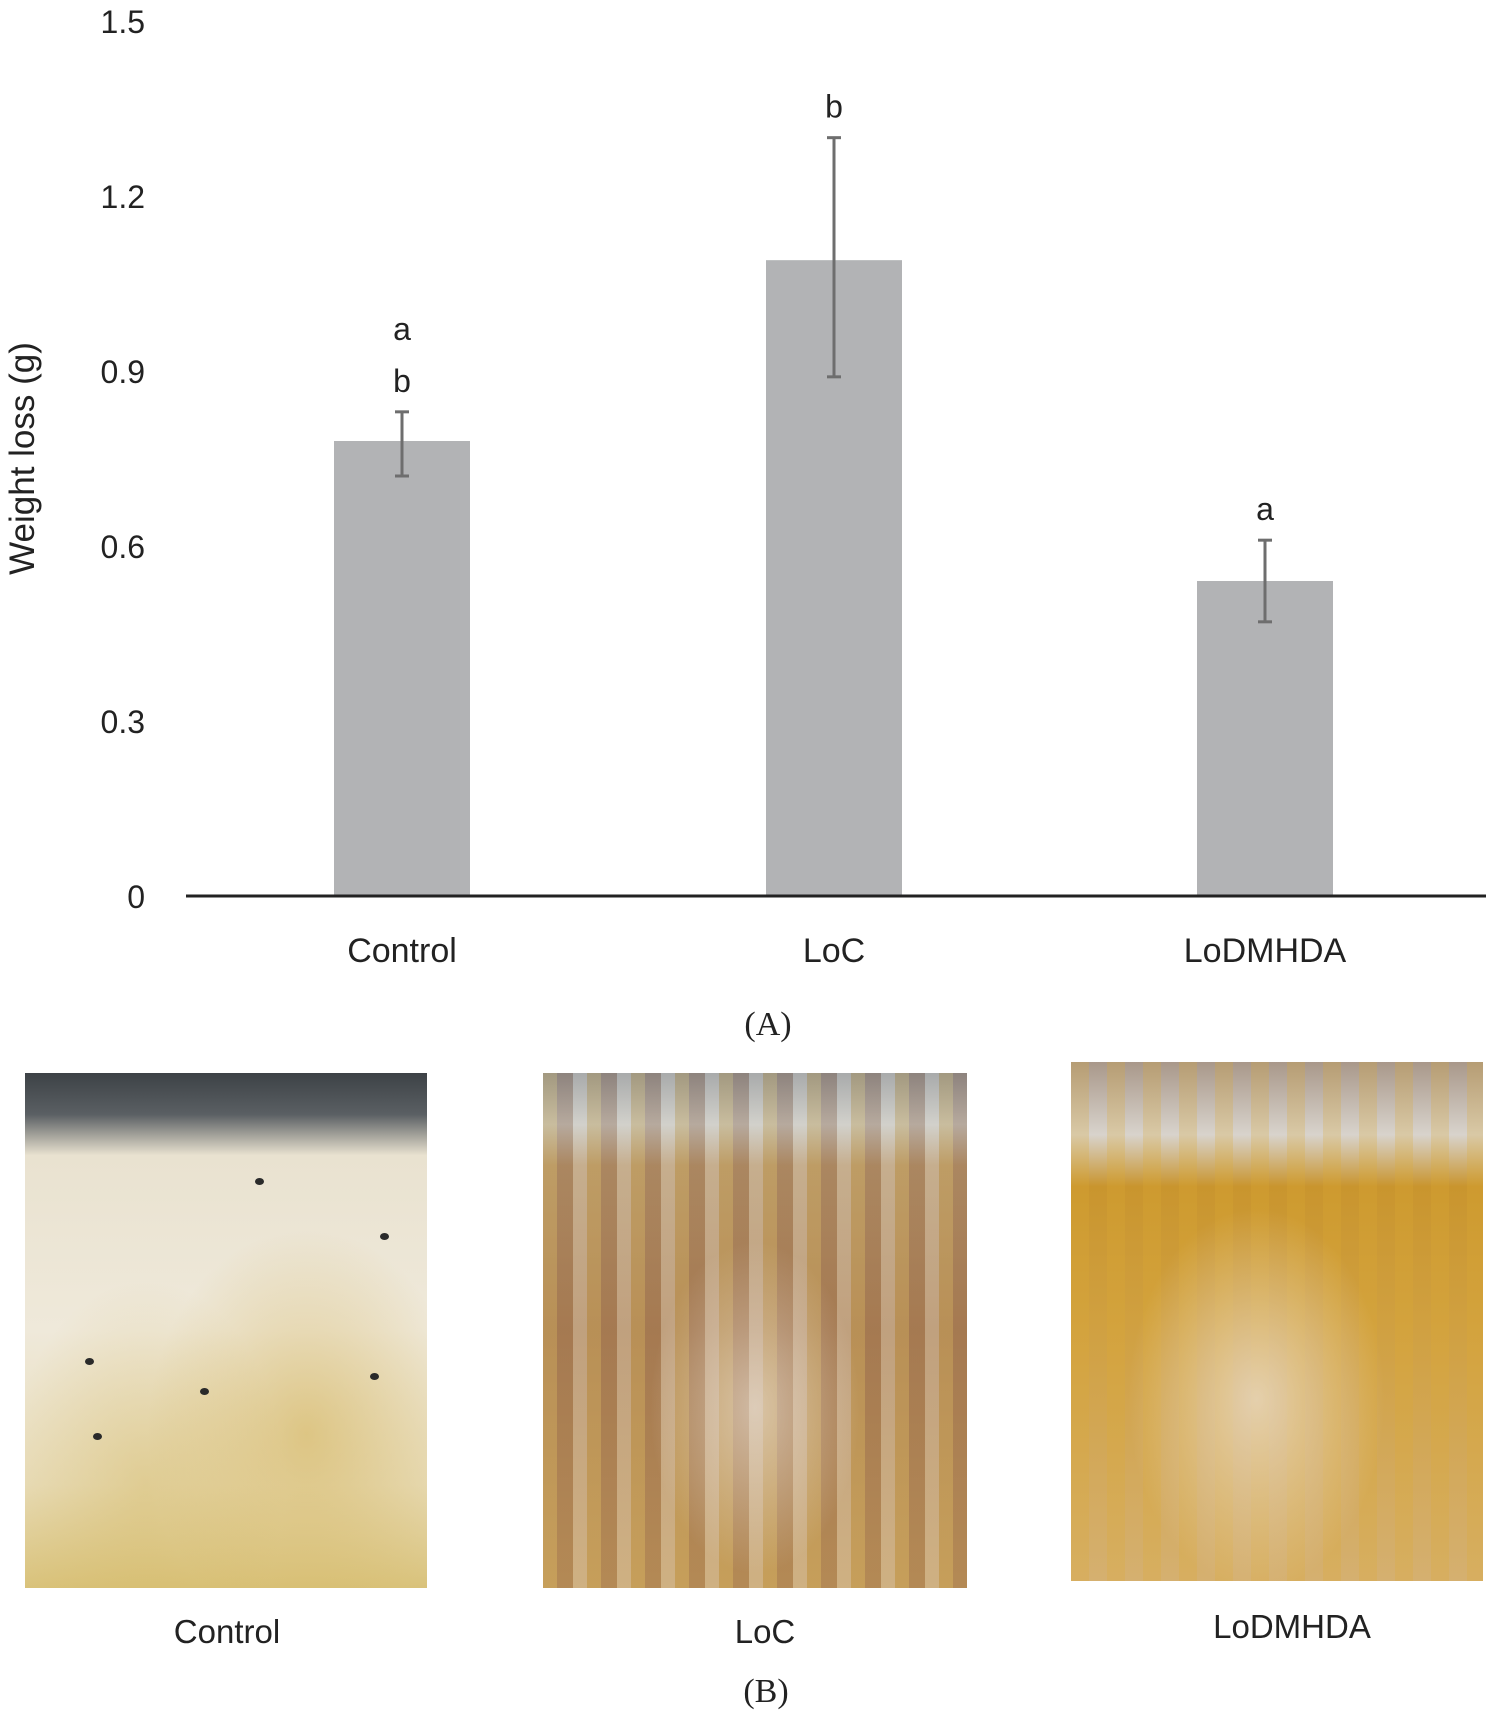 The height and width of the screenshot is (1717, 1486). What do you see at coordinates (22, 458) in the screenshot?
I see `y-axis-title: Weight loss (g)` at bounding box center [22, 458].